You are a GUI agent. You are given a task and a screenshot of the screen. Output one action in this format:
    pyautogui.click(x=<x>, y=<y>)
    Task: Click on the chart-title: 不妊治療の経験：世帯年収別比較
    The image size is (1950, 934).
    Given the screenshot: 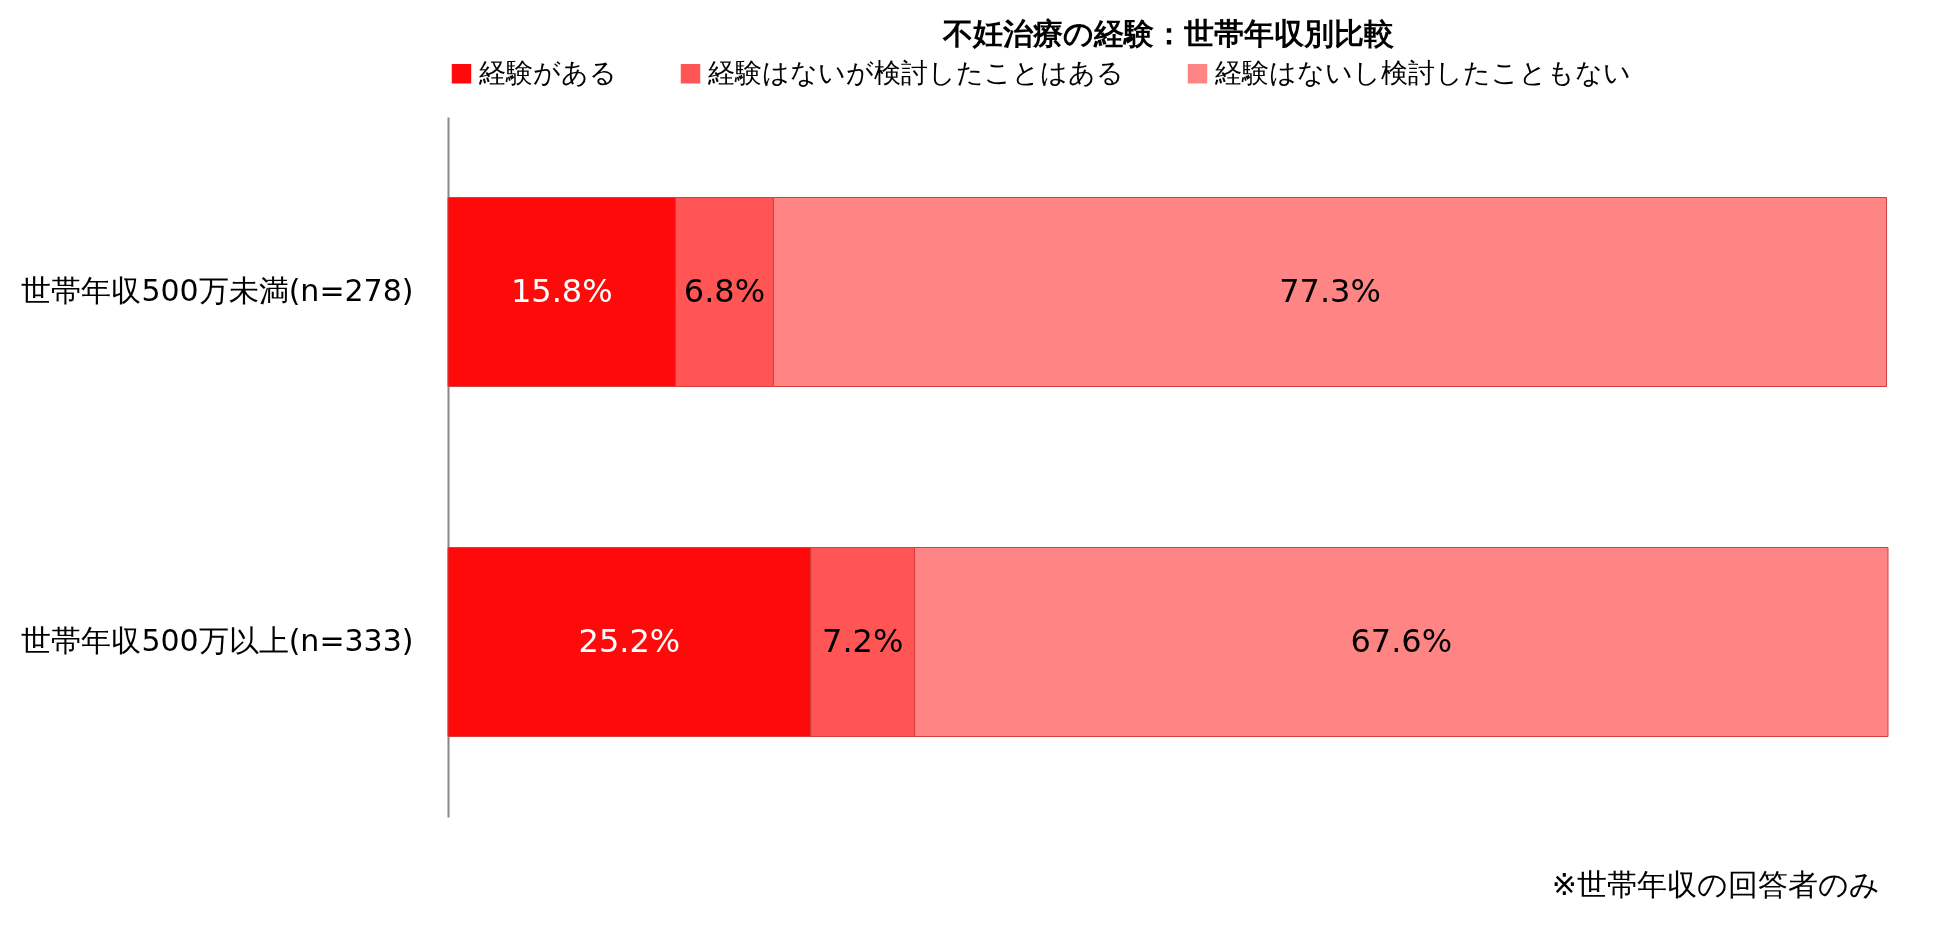 What is the action you would take?
    pyautogui.click(x=1167, y=33)
    